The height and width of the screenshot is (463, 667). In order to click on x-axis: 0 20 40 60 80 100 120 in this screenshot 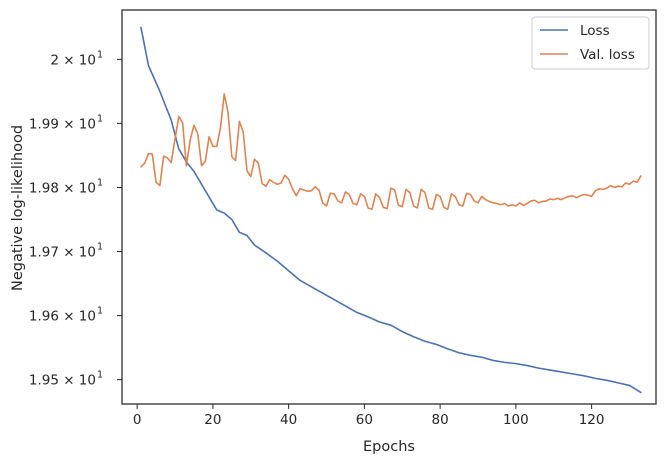, I will do `click(369, 416)`.